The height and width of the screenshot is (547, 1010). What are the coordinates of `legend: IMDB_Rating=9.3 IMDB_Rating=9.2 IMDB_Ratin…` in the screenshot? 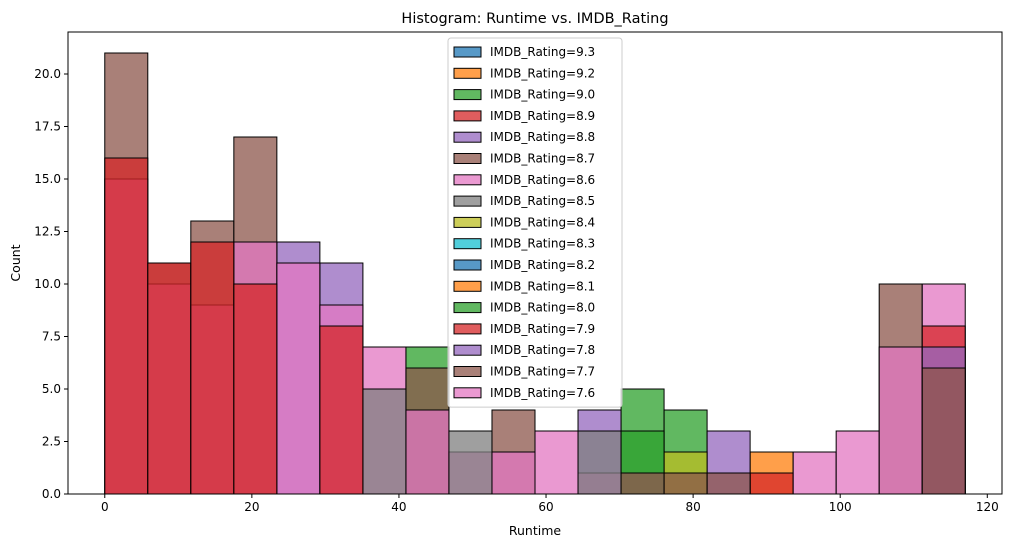 It's located at (535, 222).